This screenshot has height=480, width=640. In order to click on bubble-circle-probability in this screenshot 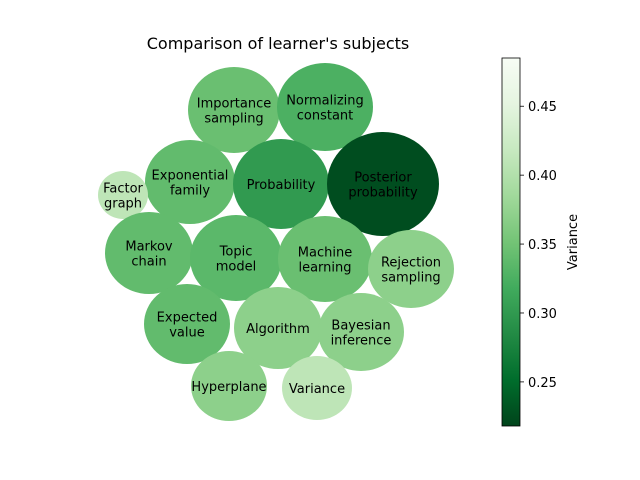, I will do `click(281, 184)`.